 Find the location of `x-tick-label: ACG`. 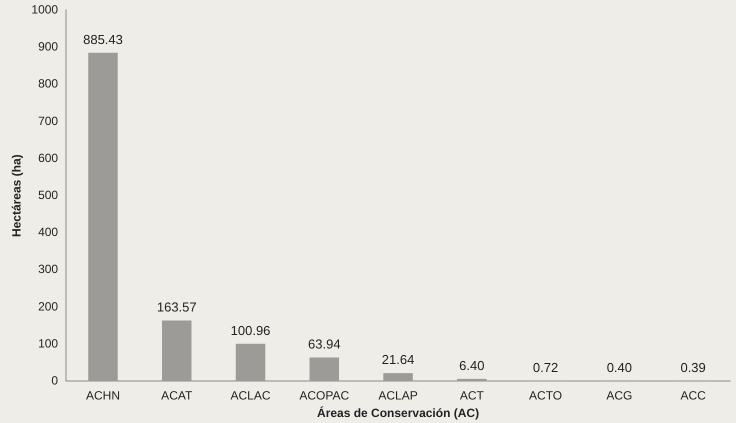

x-tick-label: ACG is located at coordinates (619, 395).